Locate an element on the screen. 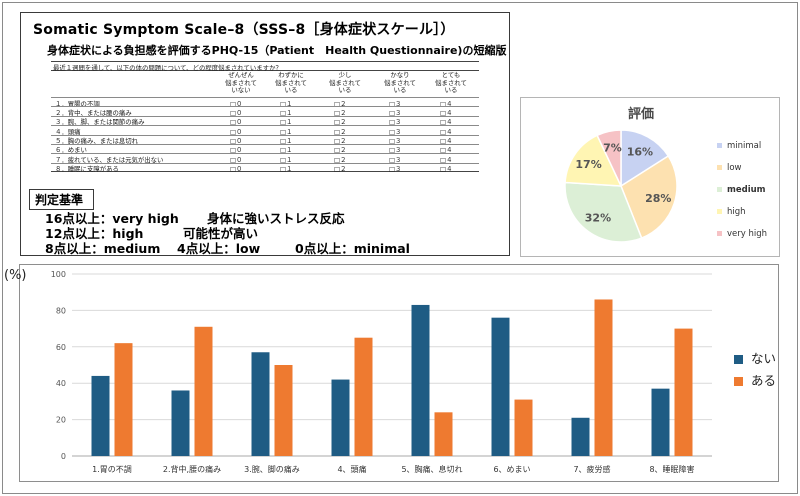  item-label: ７．疲れている、または元気が出ない is located at coordinates (109, 159).